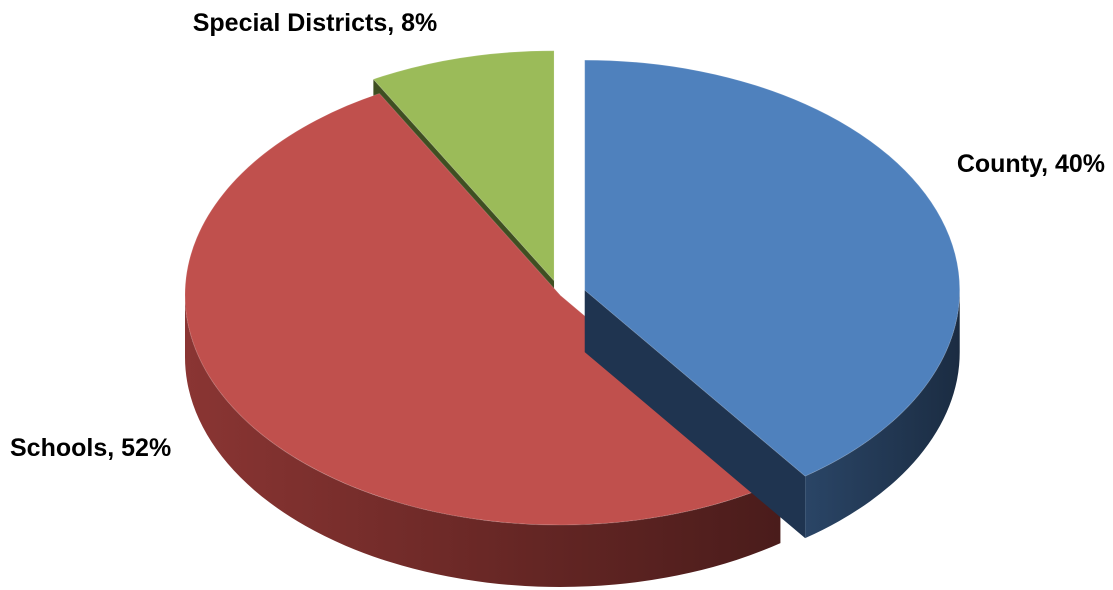  I want to click on slice-side-county, so click(882, 414).